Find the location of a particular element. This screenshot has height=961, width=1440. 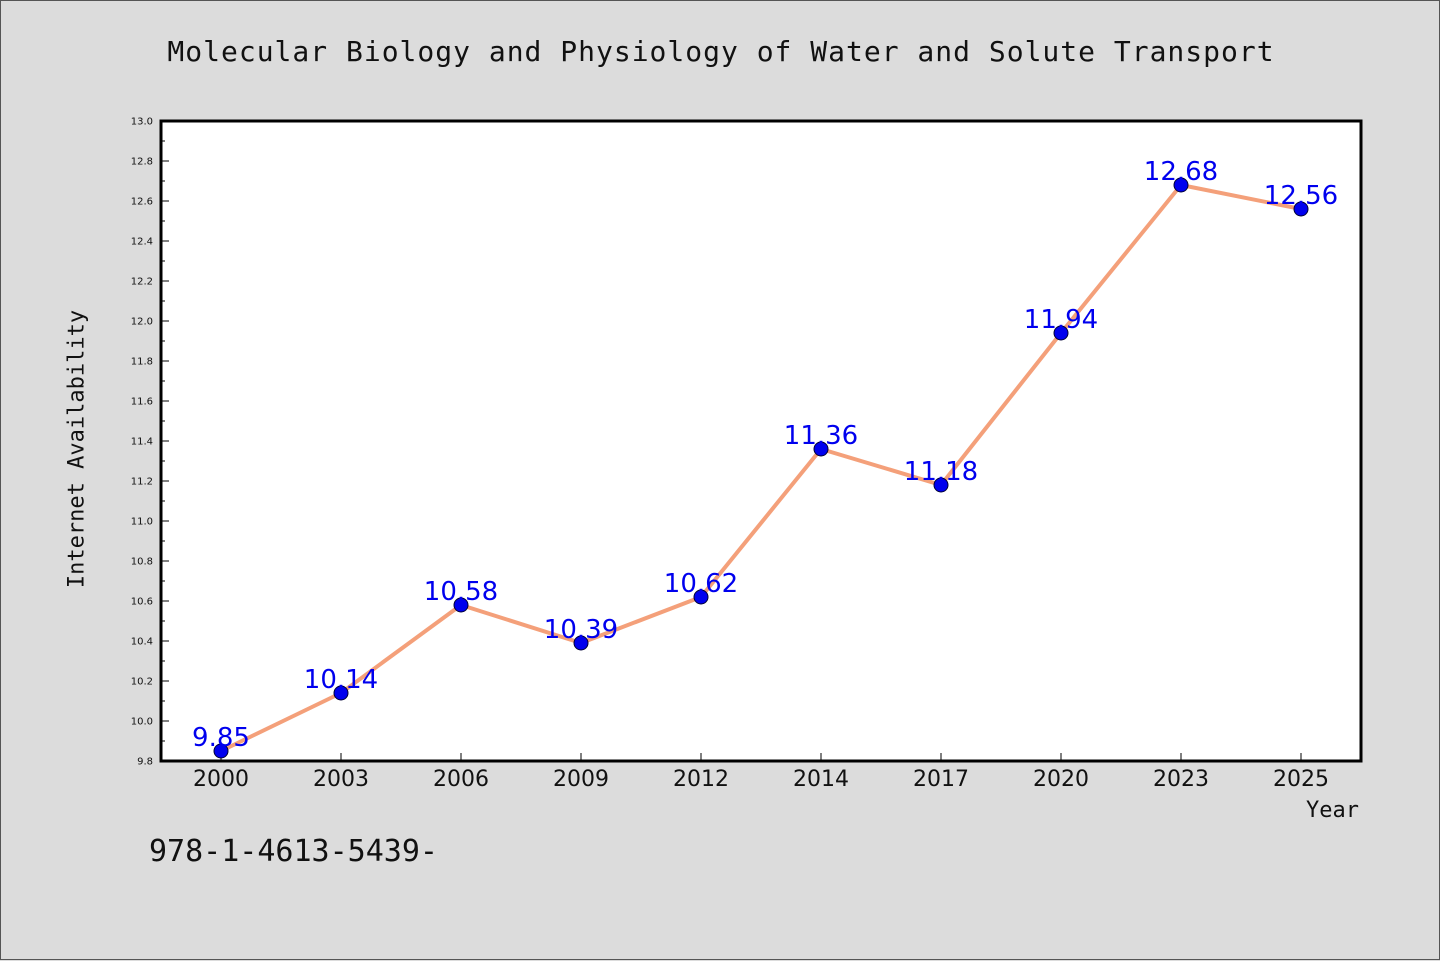

x-tick-label: 2025 is located at coordinates (1301, 779).